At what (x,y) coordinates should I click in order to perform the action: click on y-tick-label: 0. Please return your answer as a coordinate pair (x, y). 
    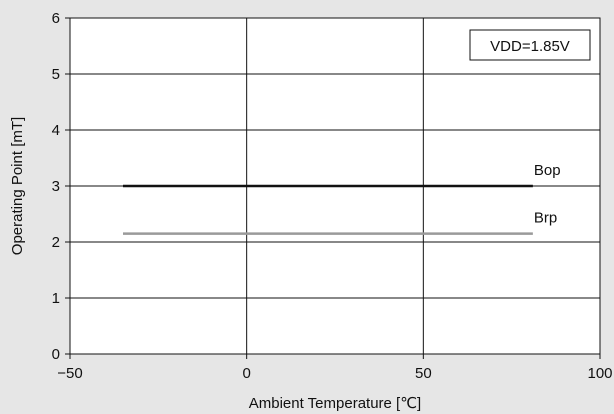
    Looking at the image, I should click on (56, 354).